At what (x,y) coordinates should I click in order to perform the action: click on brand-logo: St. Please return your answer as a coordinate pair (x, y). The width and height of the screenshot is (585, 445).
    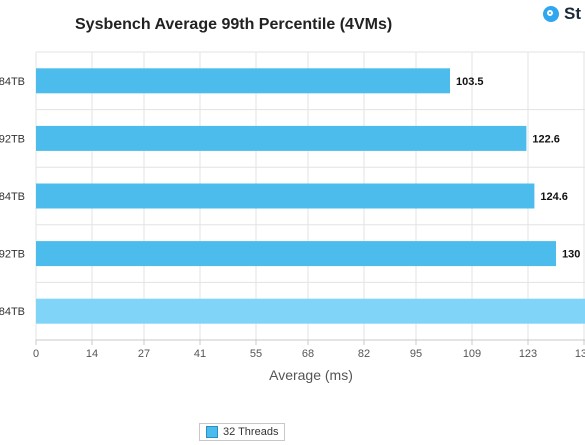
    Looking at the image, I should click on (562, 14).